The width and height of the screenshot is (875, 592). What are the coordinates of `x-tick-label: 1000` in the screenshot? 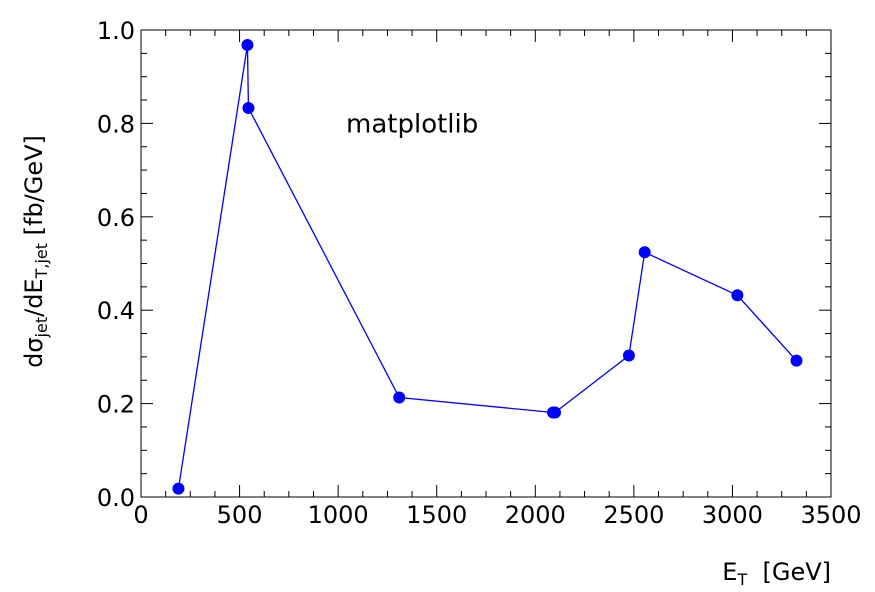 It's located at (338, 515).